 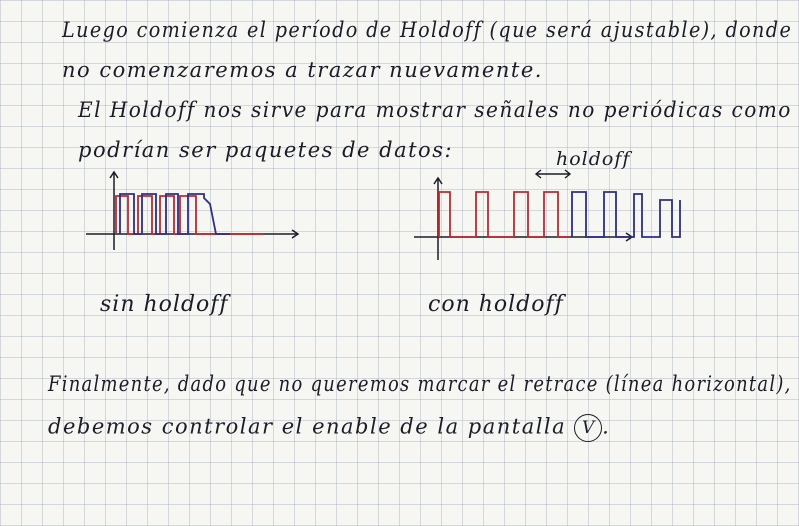 I want to click on holdoff-annotation: holdoff, so click(x=593, y=159).